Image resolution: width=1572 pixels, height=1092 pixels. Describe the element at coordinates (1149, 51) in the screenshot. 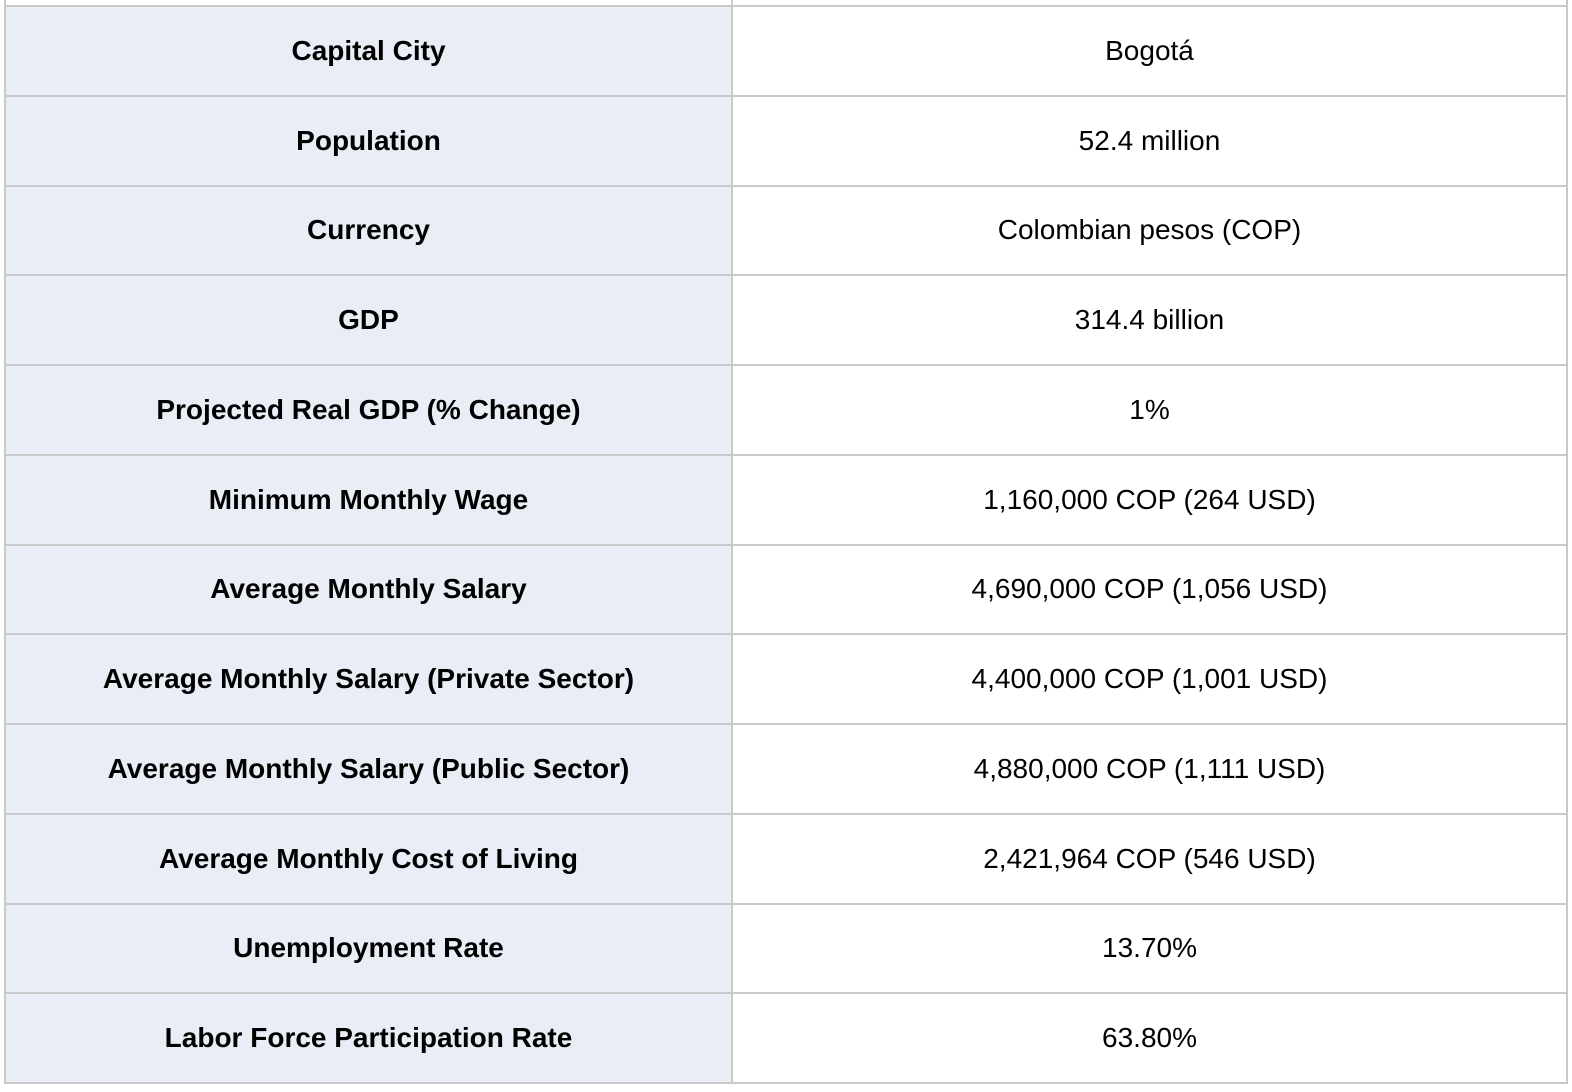

I see `row-value: Bogotá` at that location.